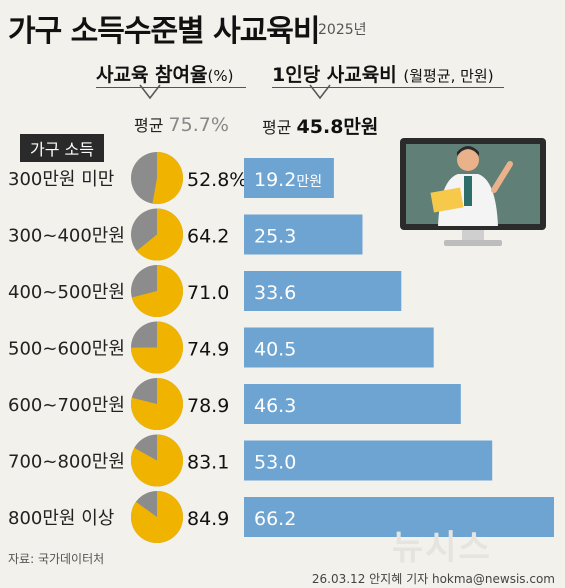 The image size is (565, 588). What do you see at coordinates (164, 31) in the screenshot?
I see `chart-title: 가구 소득수준별 사교육비` at bounding box center [164, 31].